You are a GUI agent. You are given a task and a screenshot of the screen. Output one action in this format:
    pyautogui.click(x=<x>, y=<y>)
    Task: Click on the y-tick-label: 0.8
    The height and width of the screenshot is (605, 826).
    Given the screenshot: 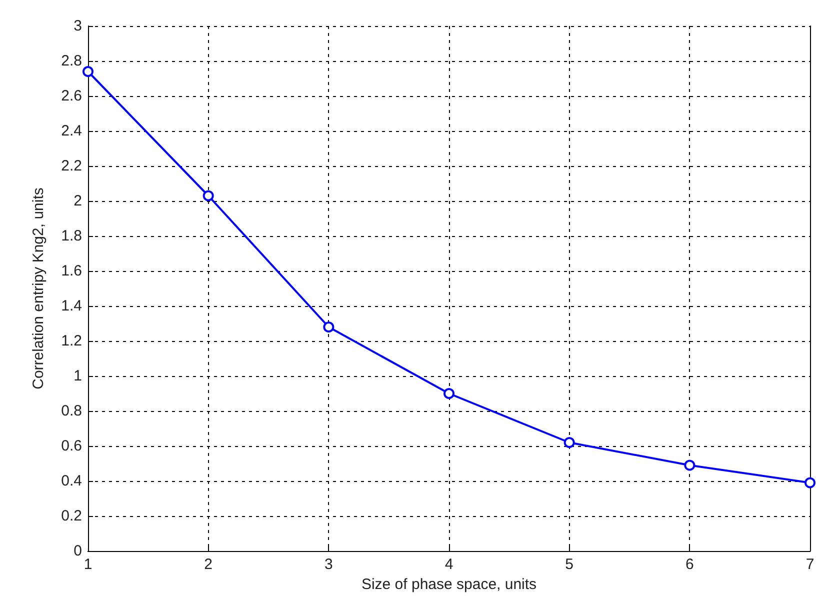 What is the action you would take?
    pyautogui.click(x=71, y=411)
    